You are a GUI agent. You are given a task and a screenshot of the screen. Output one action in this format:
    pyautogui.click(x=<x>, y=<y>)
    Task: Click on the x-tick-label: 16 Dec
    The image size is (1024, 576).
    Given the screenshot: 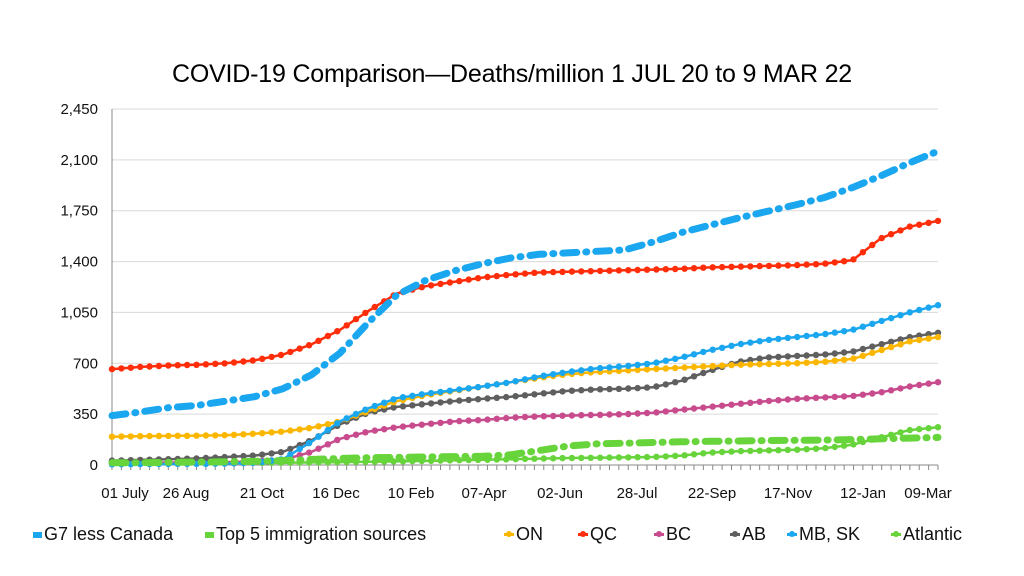 What is the action you would take?
    pyautogui.click(x=336, y=493)
    